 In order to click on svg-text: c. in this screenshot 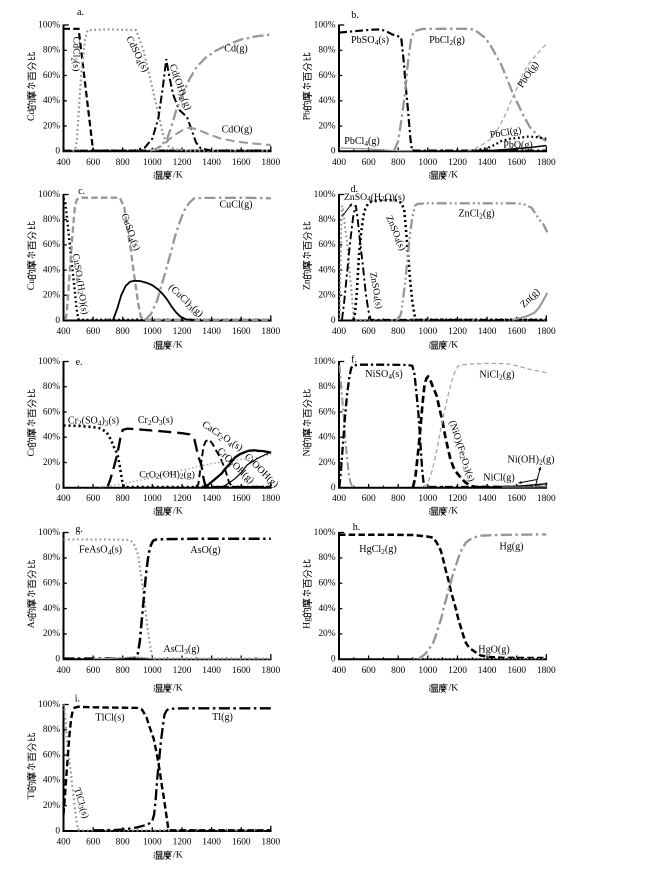, I will do `click(81, 191)`.